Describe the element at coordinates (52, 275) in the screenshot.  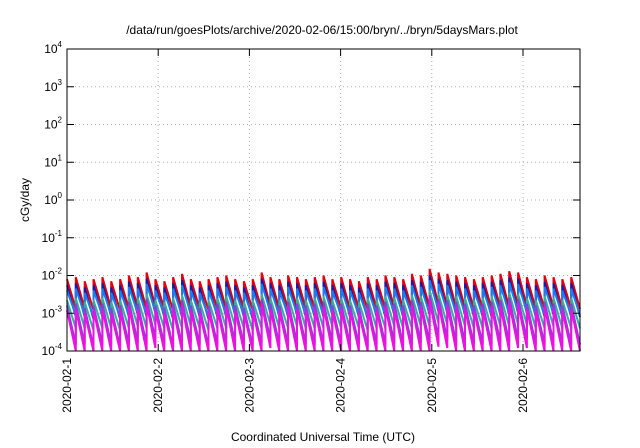
I see `y-tick-label: 10⁻²` at that location.